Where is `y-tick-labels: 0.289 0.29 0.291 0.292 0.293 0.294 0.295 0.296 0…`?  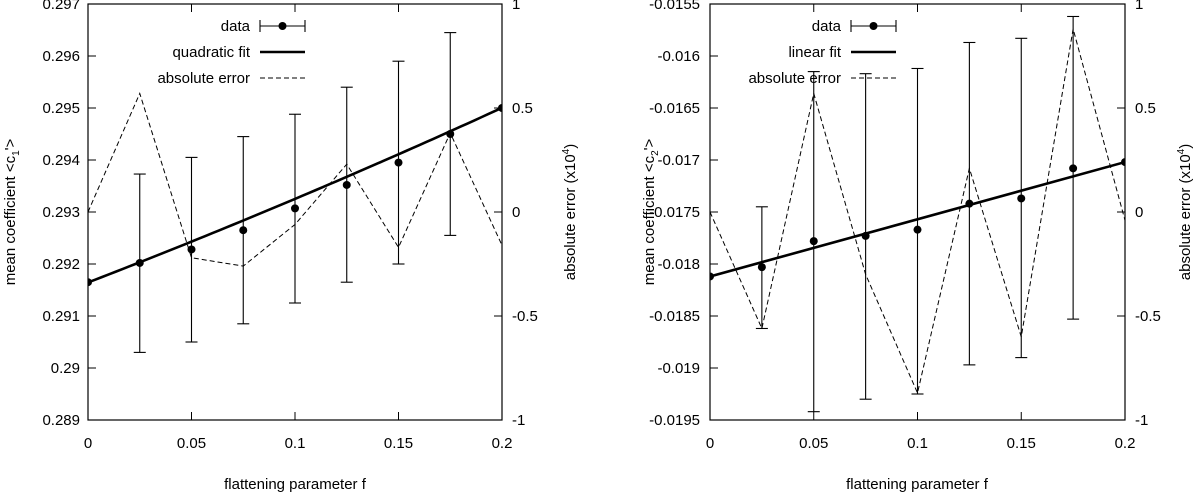 y-tick-labels: 0.289 0.29 0.291 0.292 0.293 0.294 0.295 0.296 0… is located at coordinates (61, 214).